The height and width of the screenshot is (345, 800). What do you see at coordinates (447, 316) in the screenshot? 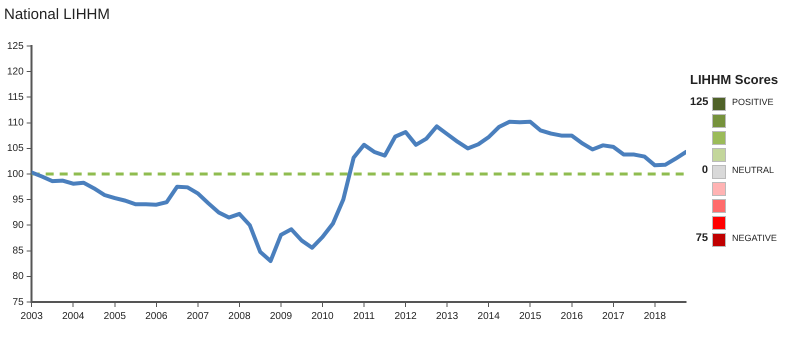
I see `x-tick-label: 2013` at bounding box center [447, 316].